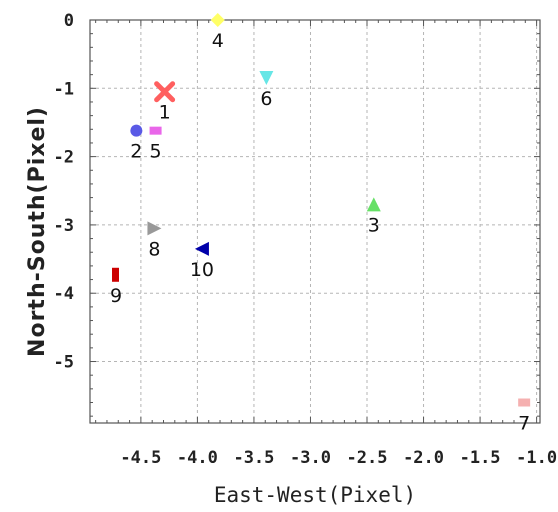 Image resolution: width=558 pixels, height=512 pixels. Describe the element at coordinates (310, 458) in the screenshot. I see `x-tick-label: -3.0` at that location.